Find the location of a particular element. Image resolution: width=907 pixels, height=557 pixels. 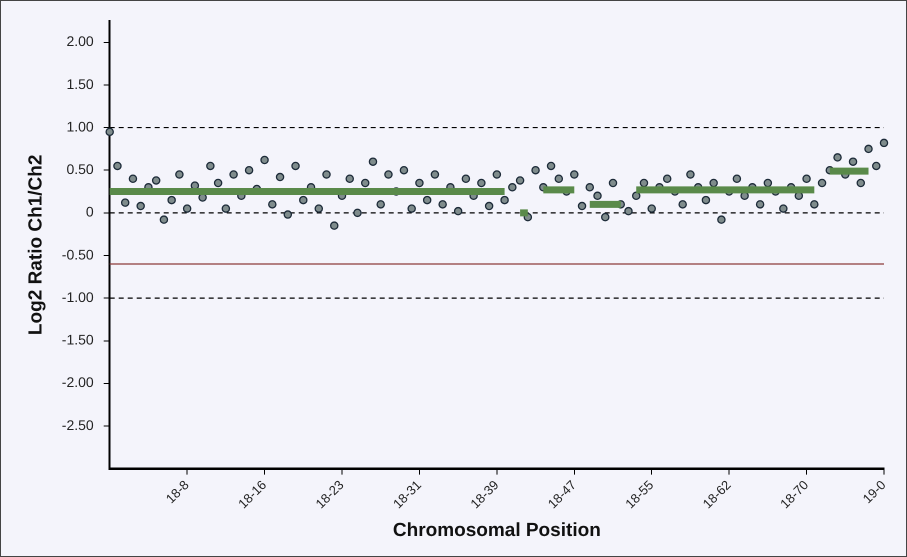

y-tick-label: 0 is located at coordinates (90, 212).